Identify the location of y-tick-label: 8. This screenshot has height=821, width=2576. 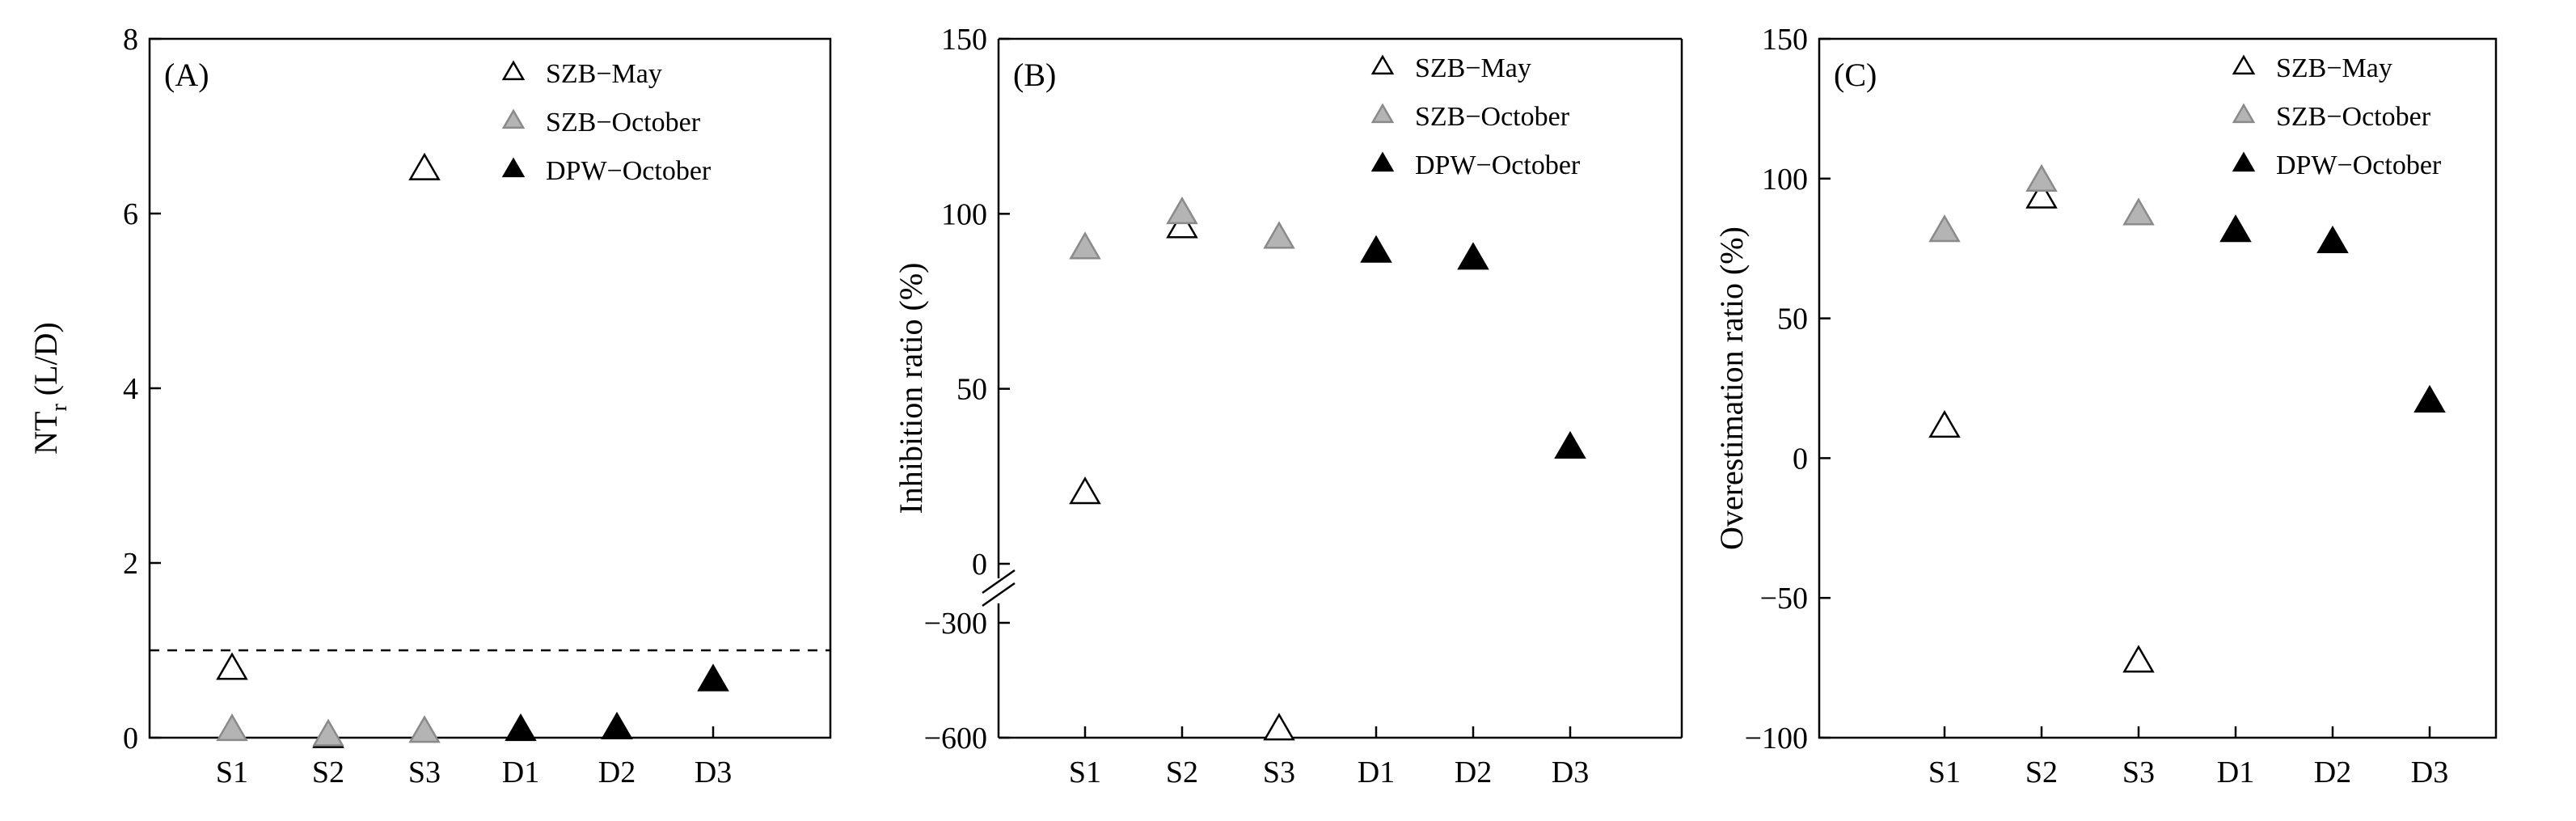
(130, 40).